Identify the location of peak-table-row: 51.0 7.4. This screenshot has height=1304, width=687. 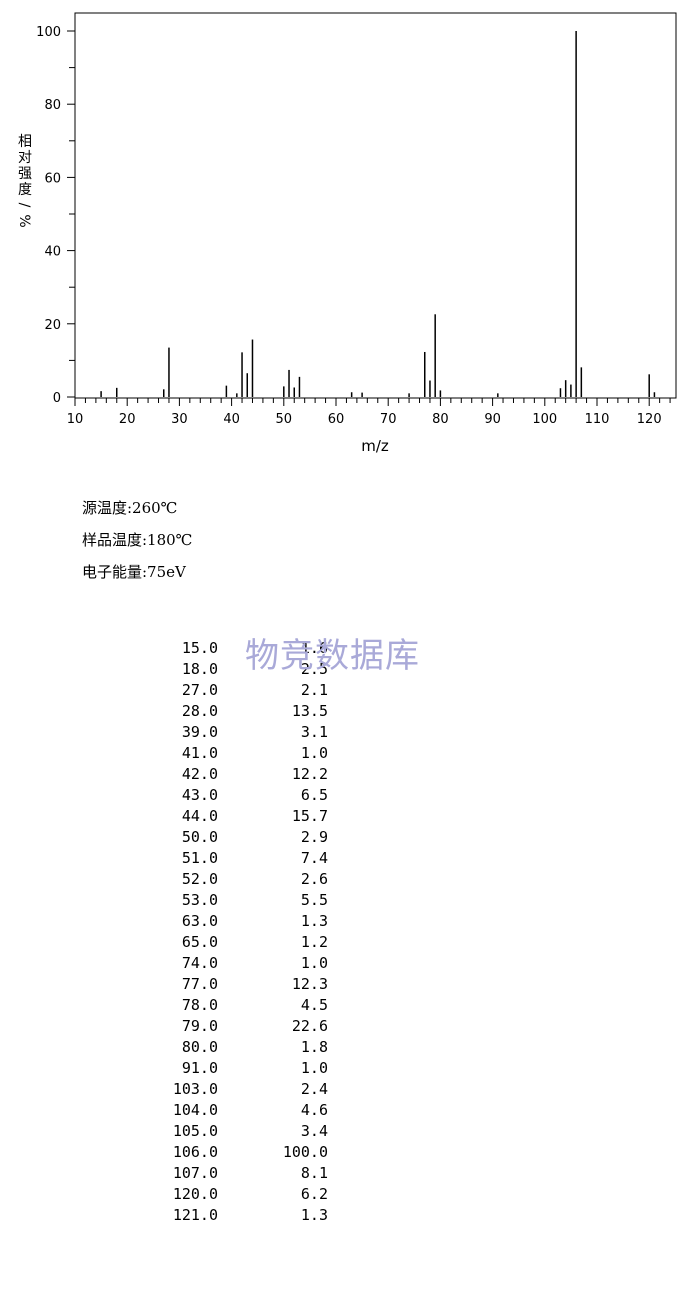
(250, 858).